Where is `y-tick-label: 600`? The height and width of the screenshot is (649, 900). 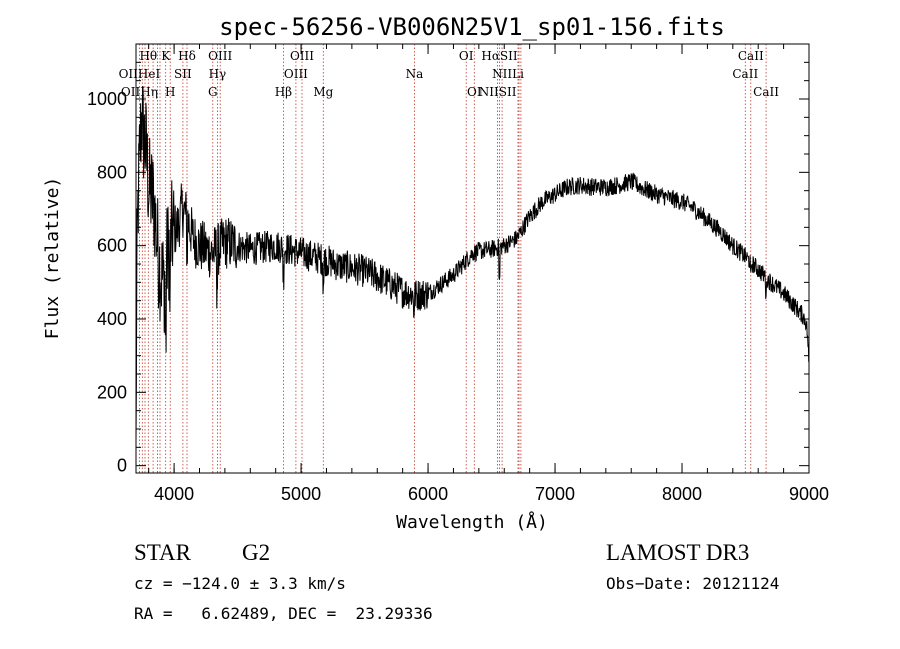
y-tick-label: 600 is located at coordinates (112, 246).